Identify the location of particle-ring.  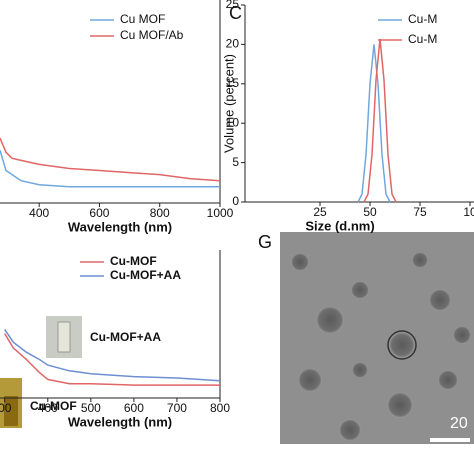
(402, 345).